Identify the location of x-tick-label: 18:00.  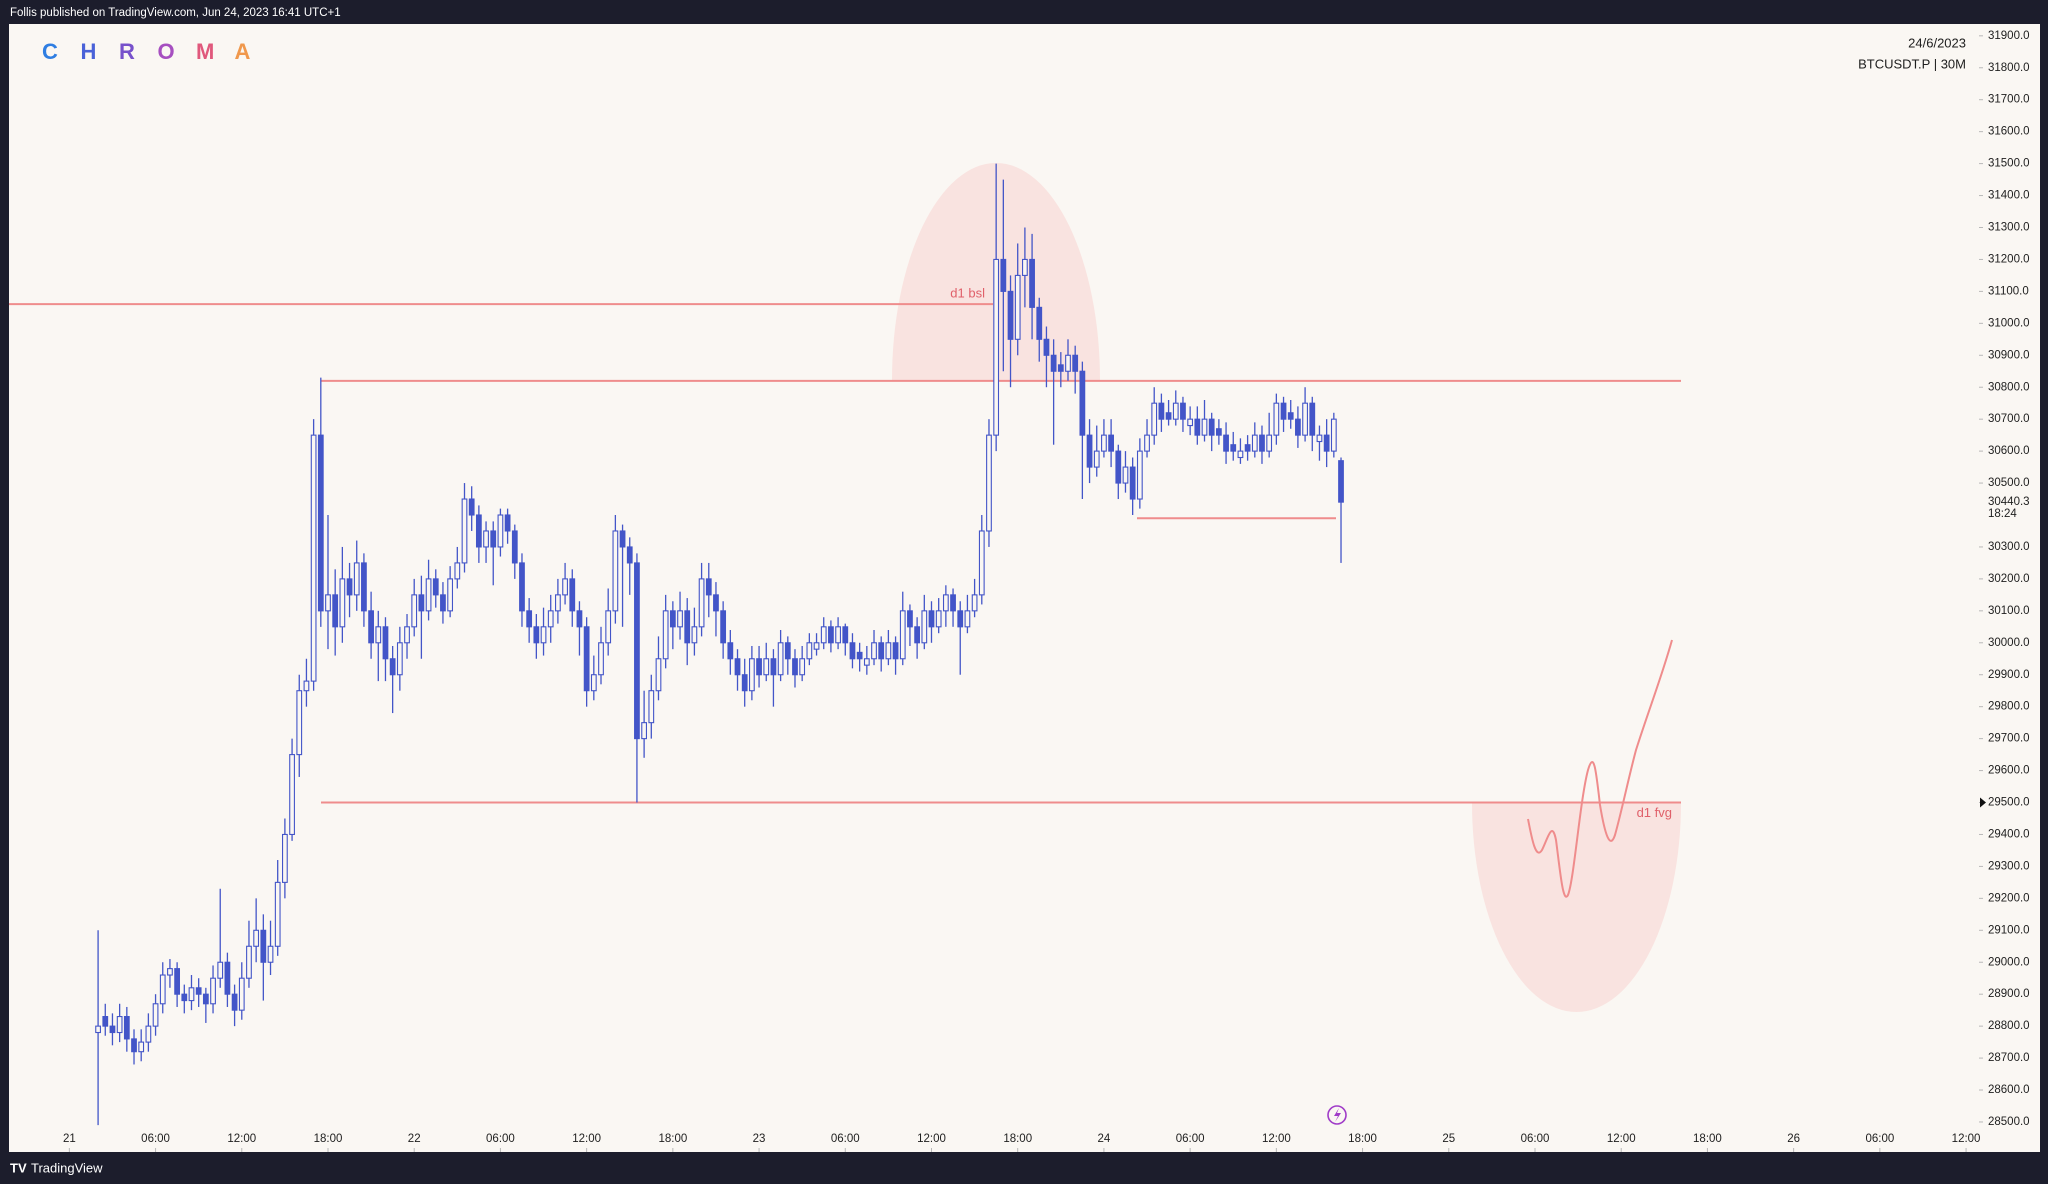
(1017, 1139).